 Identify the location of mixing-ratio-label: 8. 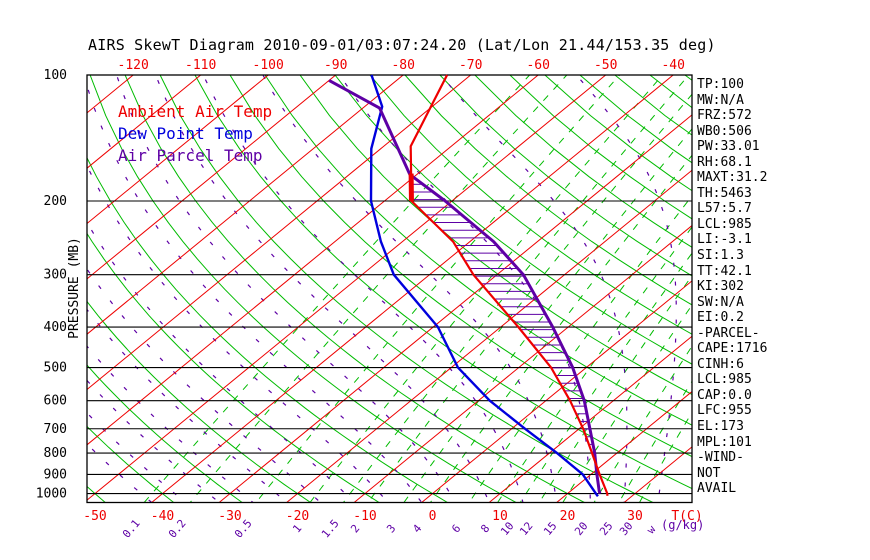
(485, 528).